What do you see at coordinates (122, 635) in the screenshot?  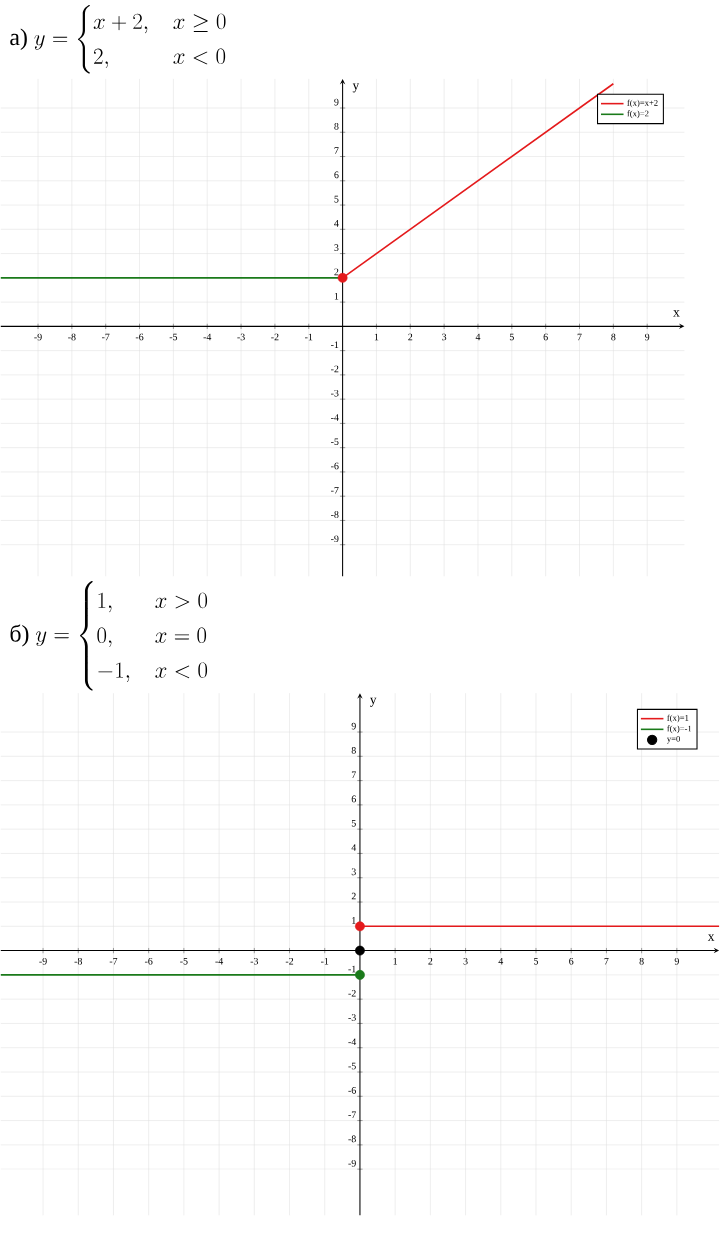 I see `chart-subtitle: $y = \begin{cases} 1, & x > 0 \\ 0, & x = 0 \\ -1, & x < 0 \end{cases}$` at bounding box center [122, 635].